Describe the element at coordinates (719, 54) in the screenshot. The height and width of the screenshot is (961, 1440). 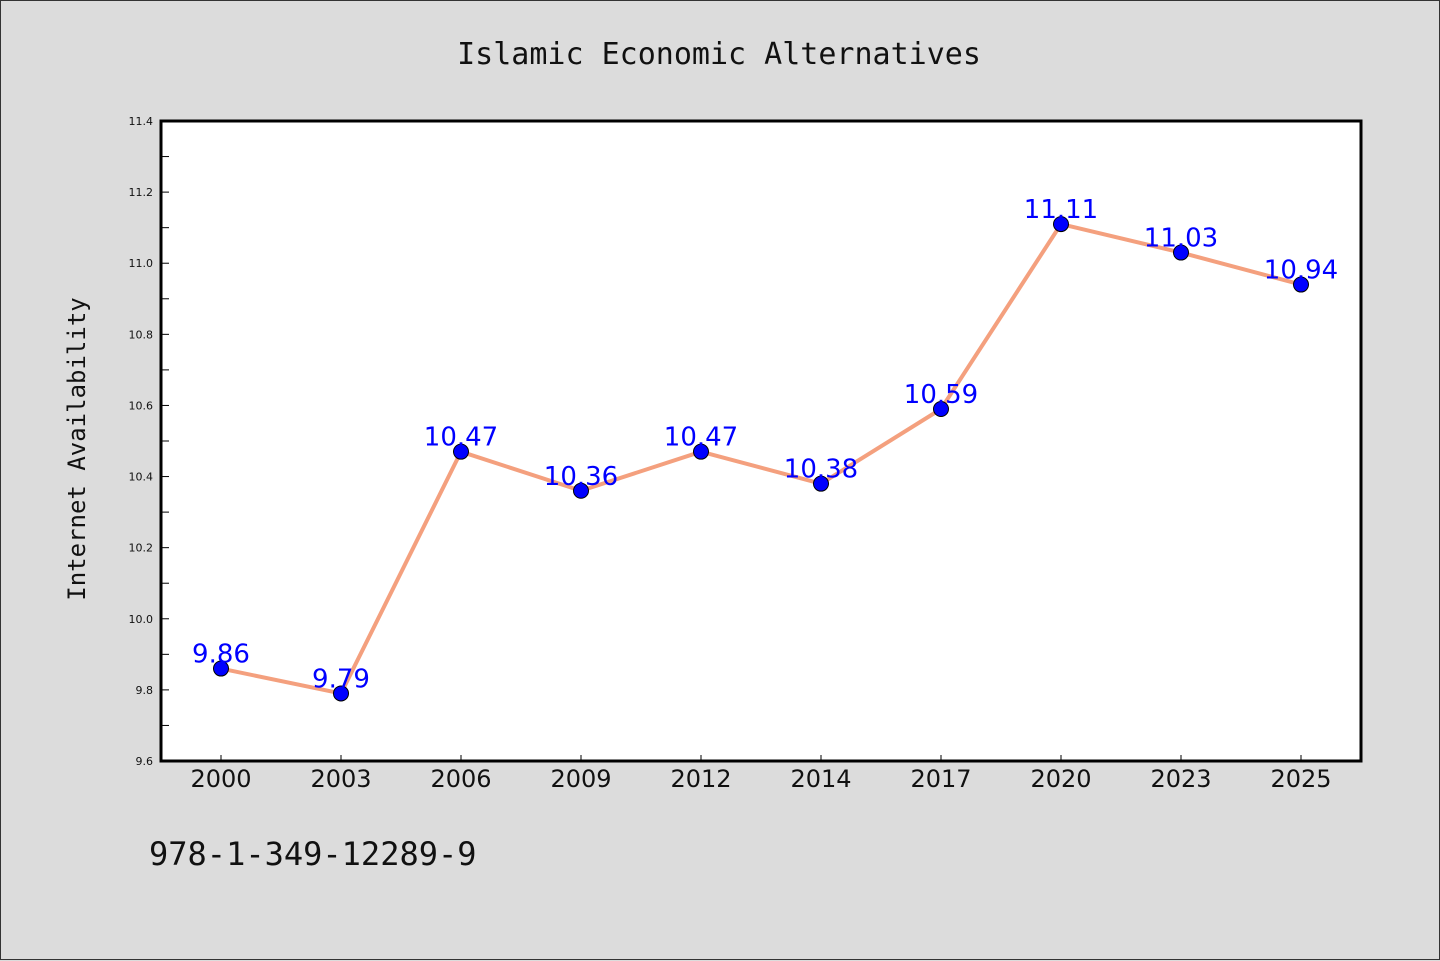
I see `chart-title: Islamic Economic Alternatives` at that location.